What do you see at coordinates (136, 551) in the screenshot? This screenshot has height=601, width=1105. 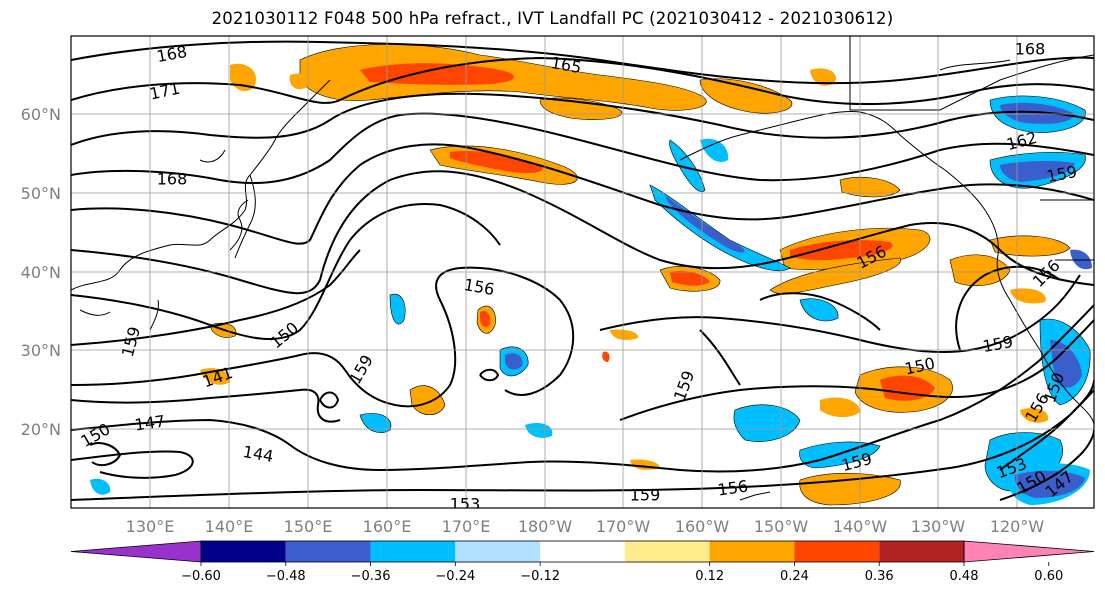 I see `colorbar-extend-low` at bounding box center [136, 551].